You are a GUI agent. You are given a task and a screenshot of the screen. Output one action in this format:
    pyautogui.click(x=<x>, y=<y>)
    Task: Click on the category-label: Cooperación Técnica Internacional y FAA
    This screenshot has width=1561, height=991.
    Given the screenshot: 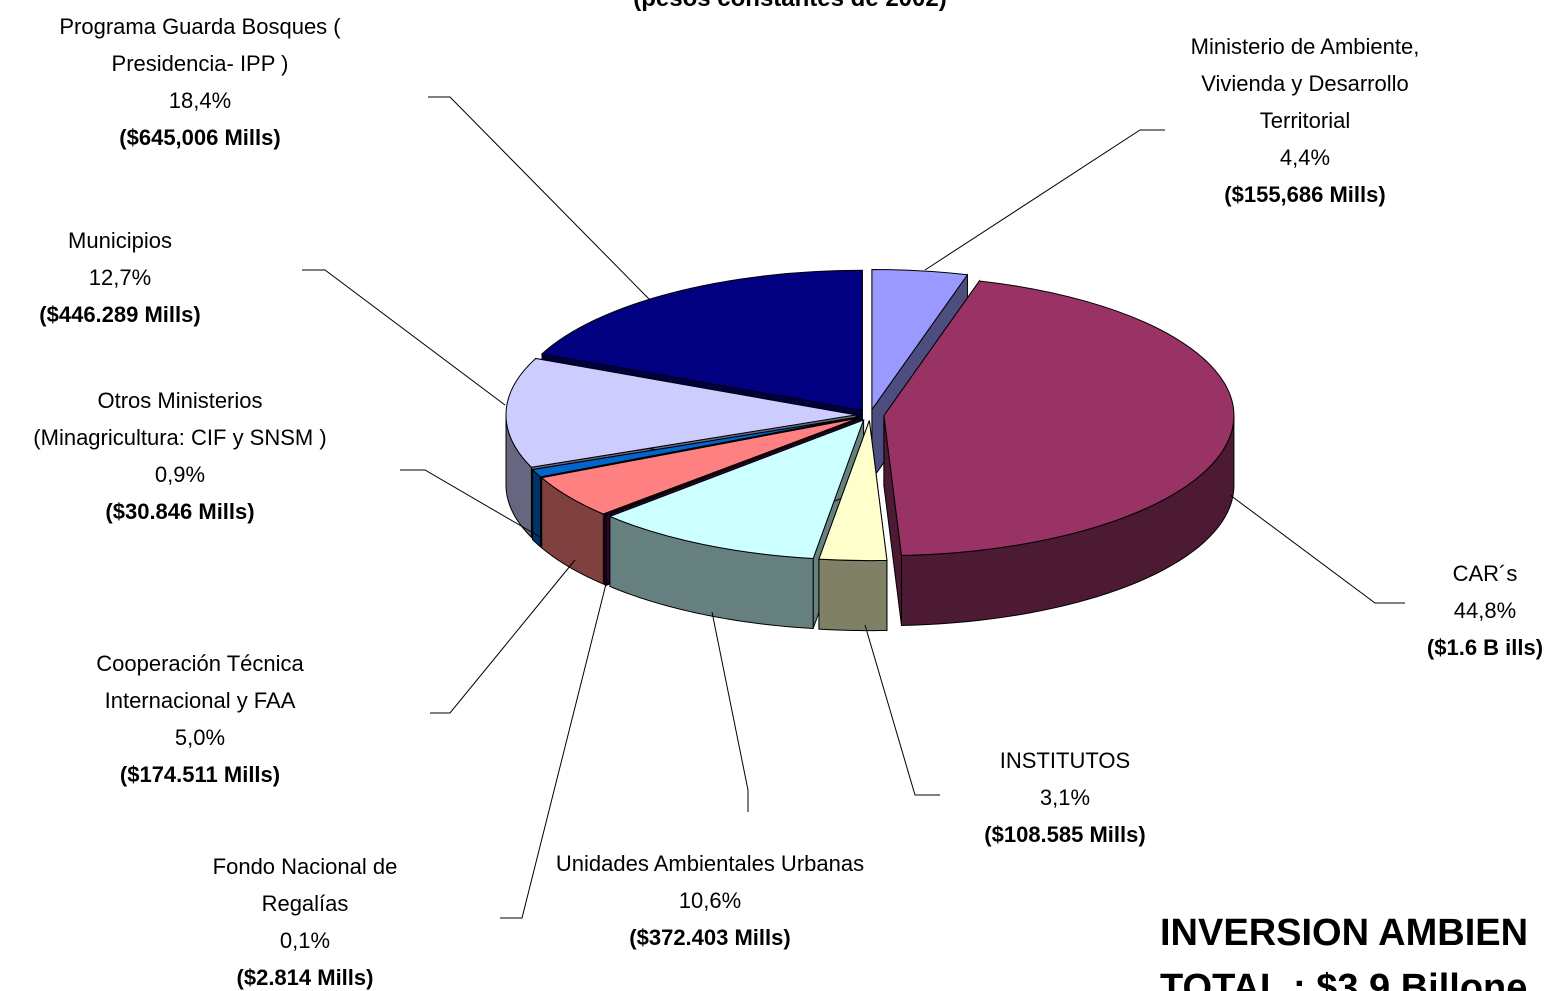 What is the action you would take?
    pyautogui.click(x=200, y=682)
    